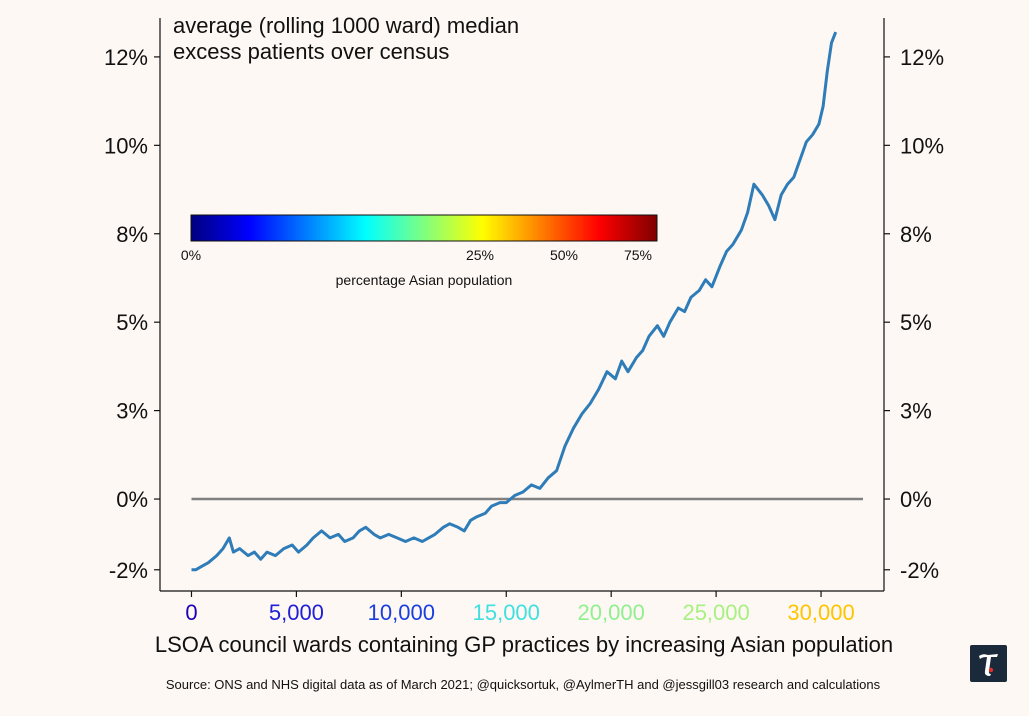 The image size is (1029, 716). I want to click on x-tick-label: 10,000, so click(401, 612).